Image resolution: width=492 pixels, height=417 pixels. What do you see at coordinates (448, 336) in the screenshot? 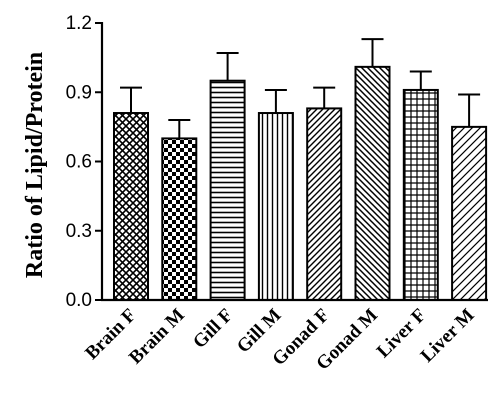
I see `x-tick-label: Liver M` at bounding box center [448, 336].